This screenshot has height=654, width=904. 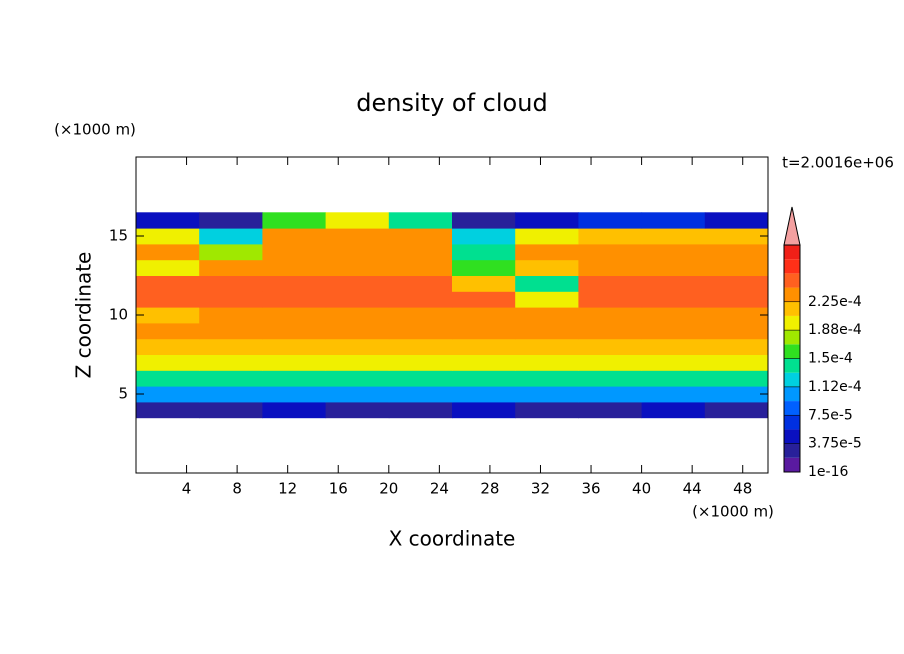 I want to click on x-tick-label: 12, so click(x=287, y=489).